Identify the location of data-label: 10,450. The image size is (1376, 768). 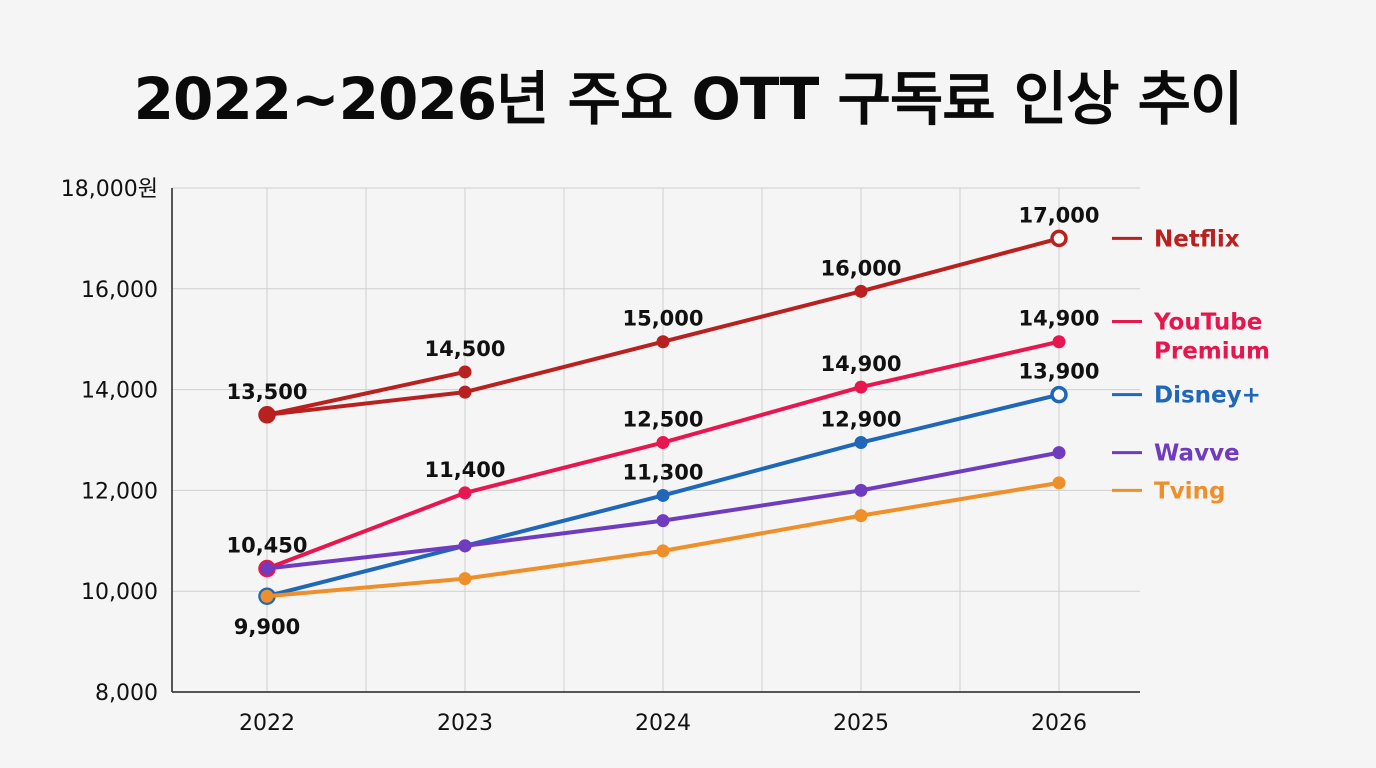
(266, 546).